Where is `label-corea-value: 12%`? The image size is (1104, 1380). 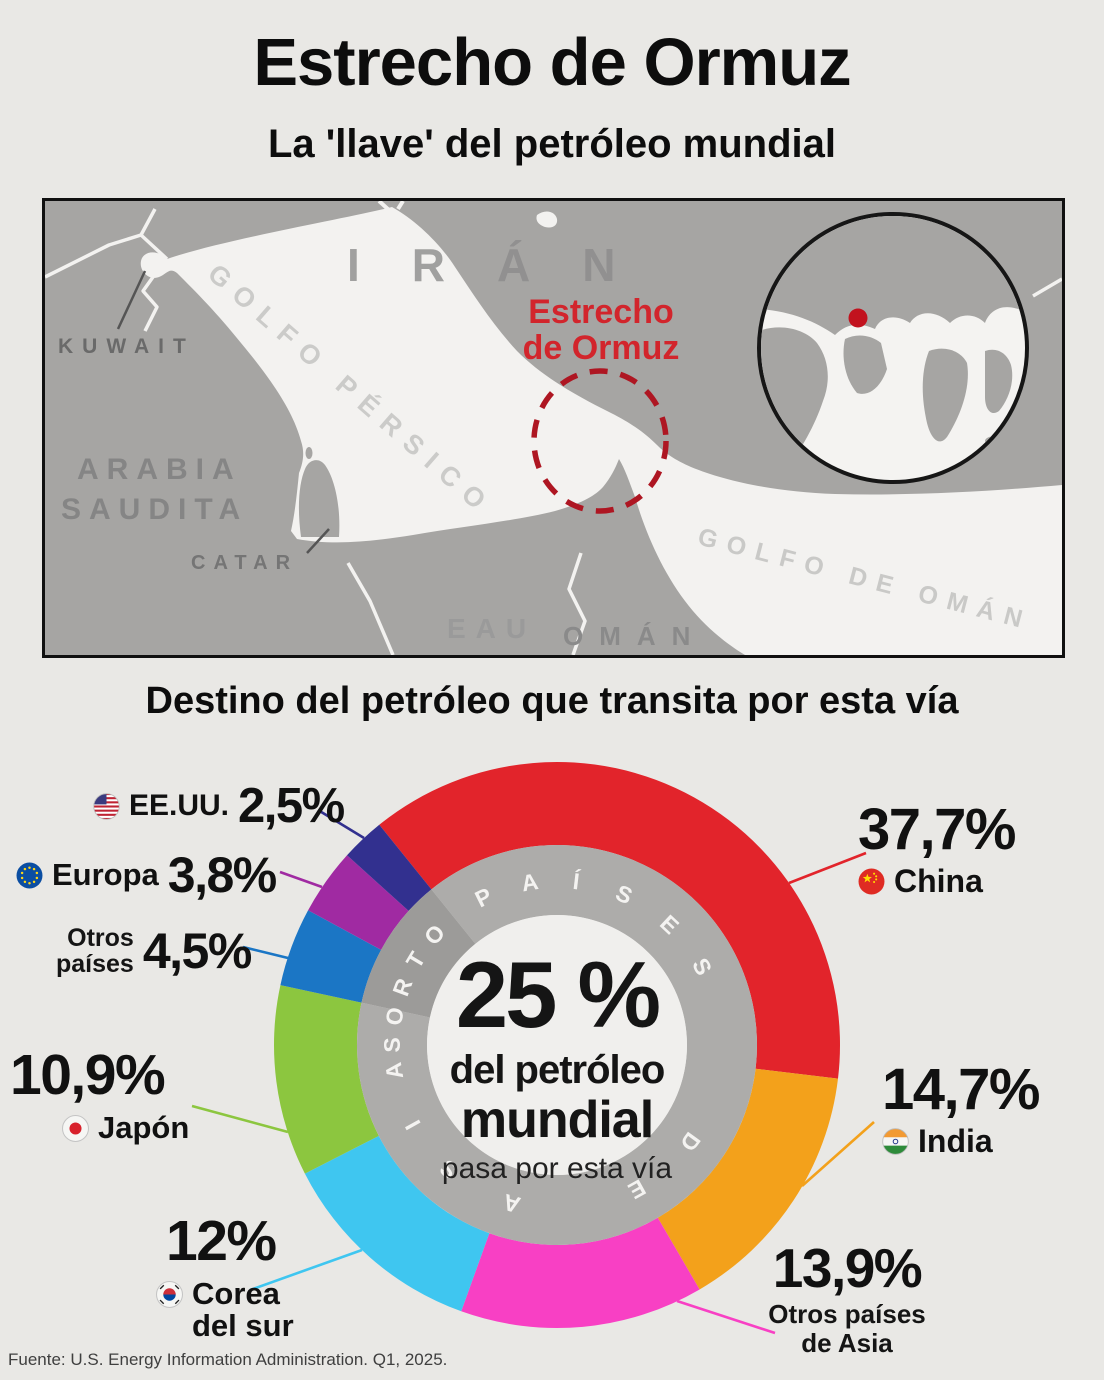
label-corea-value: 12% is located at coordinates (221, 1241).